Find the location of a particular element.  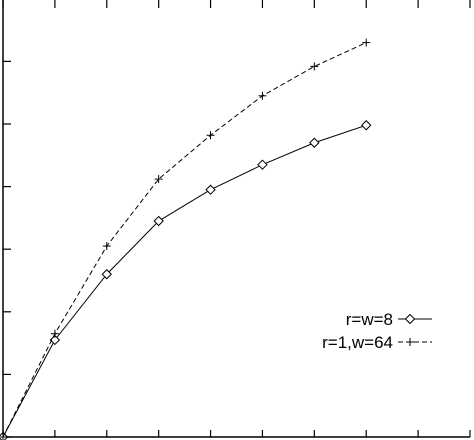

legend-label-1: r=1,w=64 is located at coordinates (357, 342).